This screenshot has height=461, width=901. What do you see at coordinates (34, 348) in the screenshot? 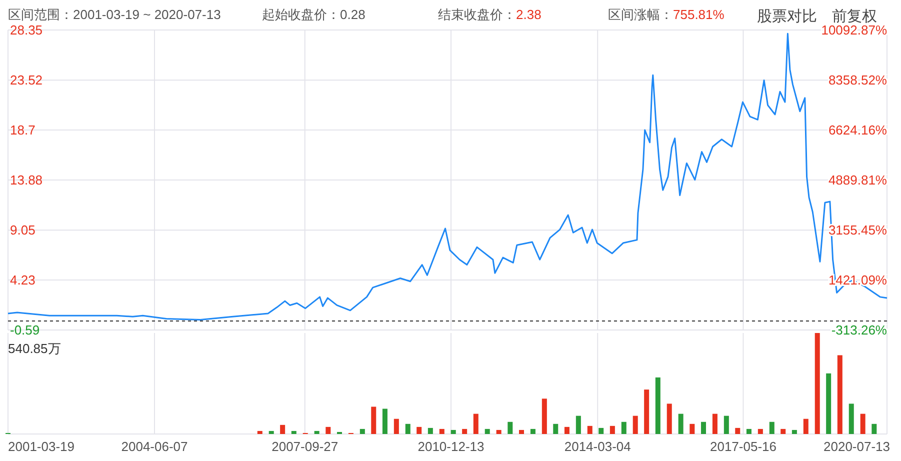
I see `annotation: 540.85万` at bounding box center [34, 348].